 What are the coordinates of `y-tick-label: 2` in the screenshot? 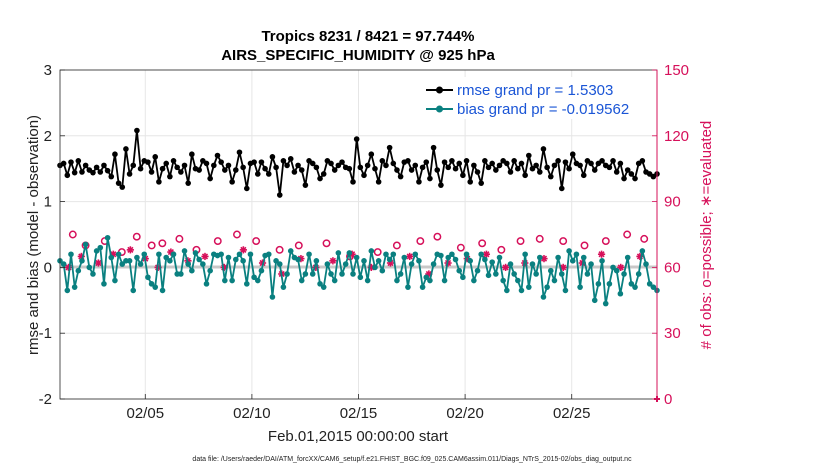 It's located at (48, 136).